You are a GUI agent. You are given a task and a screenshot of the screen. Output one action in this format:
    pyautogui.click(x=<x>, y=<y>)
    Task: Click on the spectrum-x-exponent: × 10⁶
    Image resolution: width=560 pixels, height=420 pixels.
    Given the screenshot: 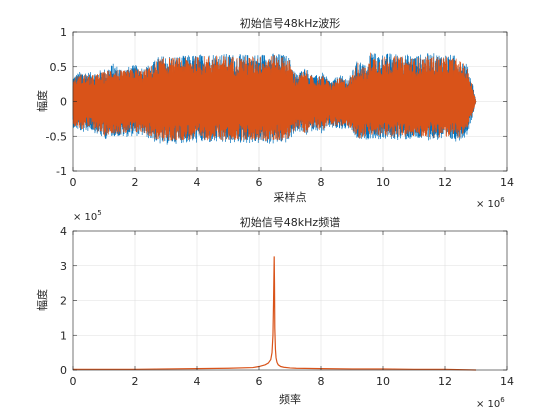 What is the action you would take?
    pyautogui.click(x=490, y=403)
    